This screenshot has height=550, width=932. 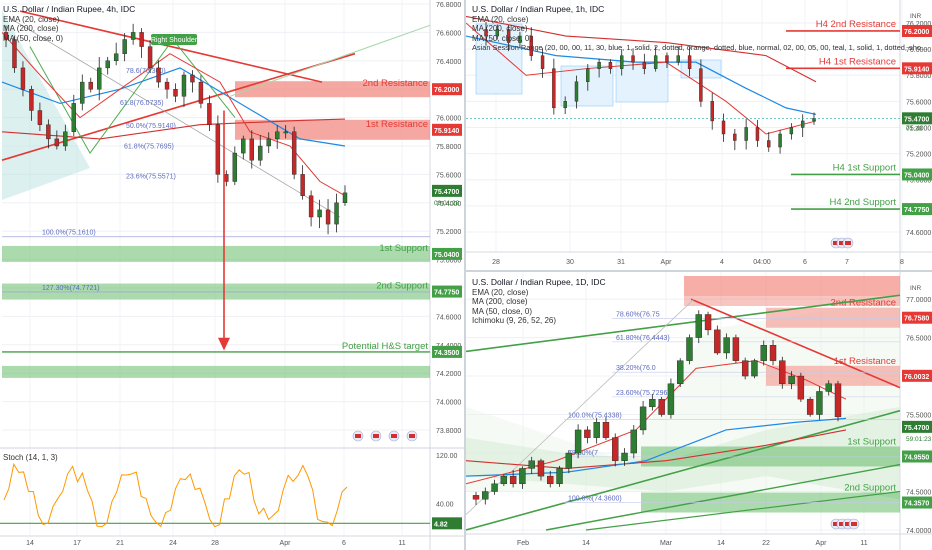 I want to click on fib-label: 100.0%(75.4338), so click(x=595, y=416).